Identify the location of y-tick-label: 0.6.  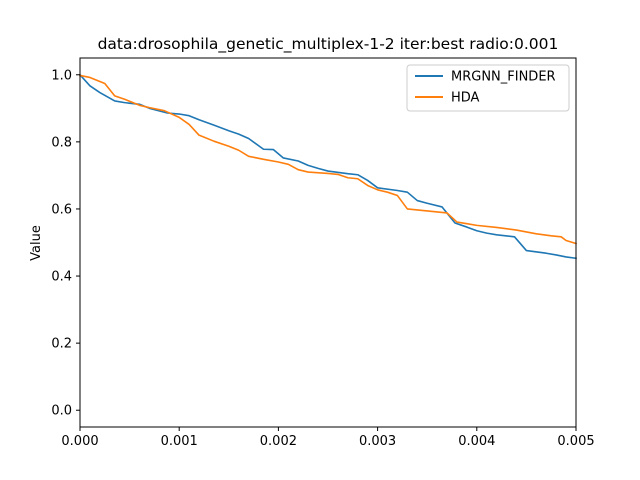
(61, 209).